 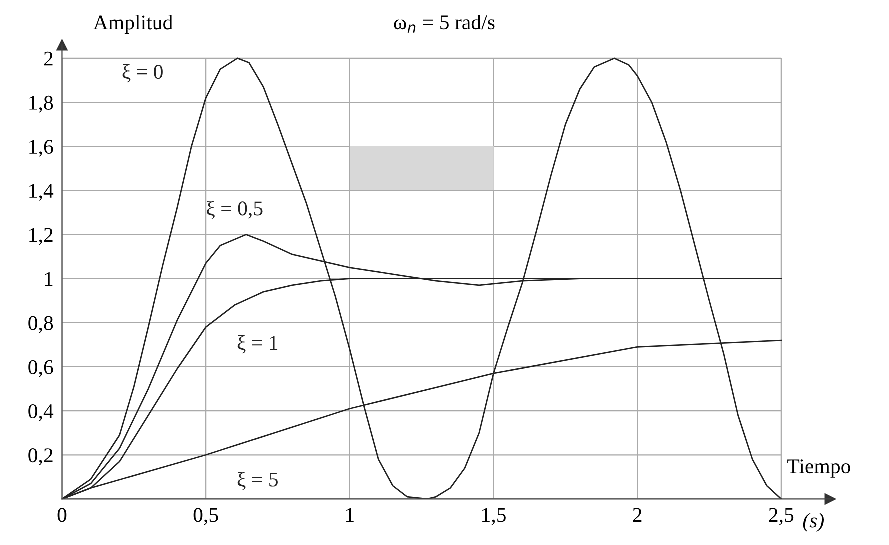 I want to click on x-tick-label: 0, so click(x=62, y=515).